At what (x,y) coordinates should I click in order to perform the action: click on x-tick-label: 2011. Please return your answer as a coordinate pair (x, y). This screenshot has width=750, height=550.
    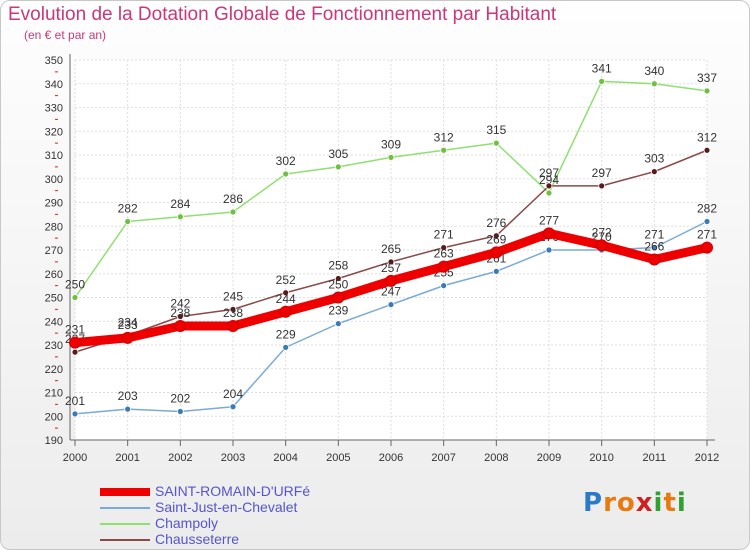
    Looking at the image, I should click on (655, 458).